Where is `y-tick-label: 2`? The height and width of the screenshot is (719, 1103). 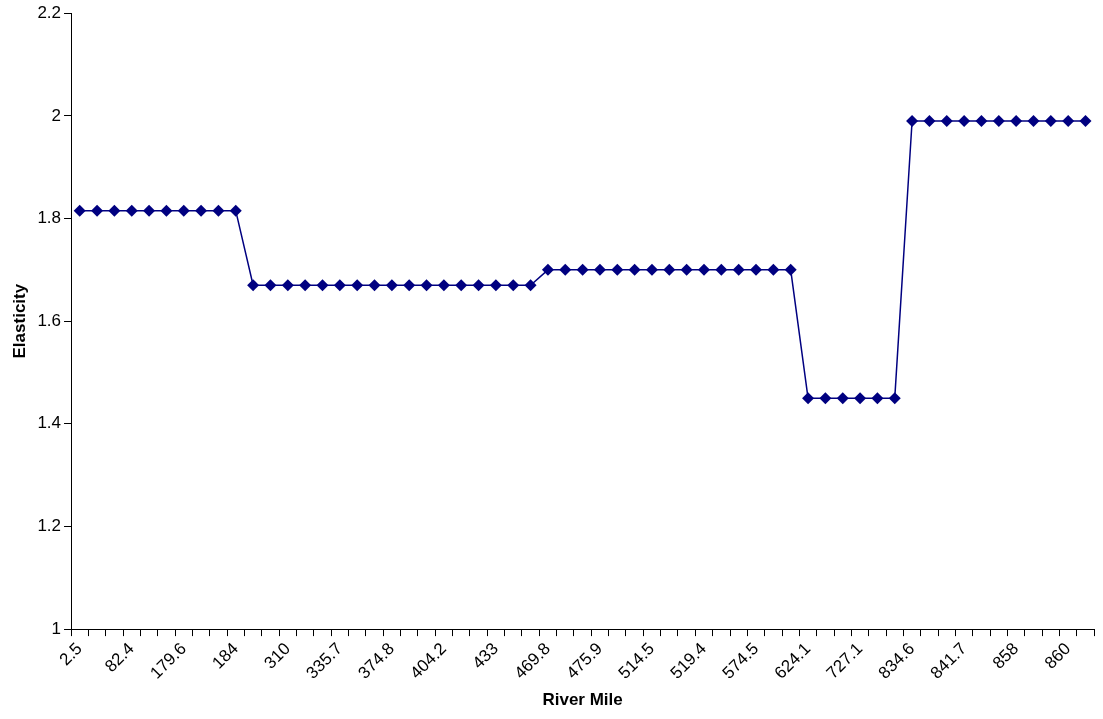
y-tick-label: 2 is located at coordinates (56, 115).